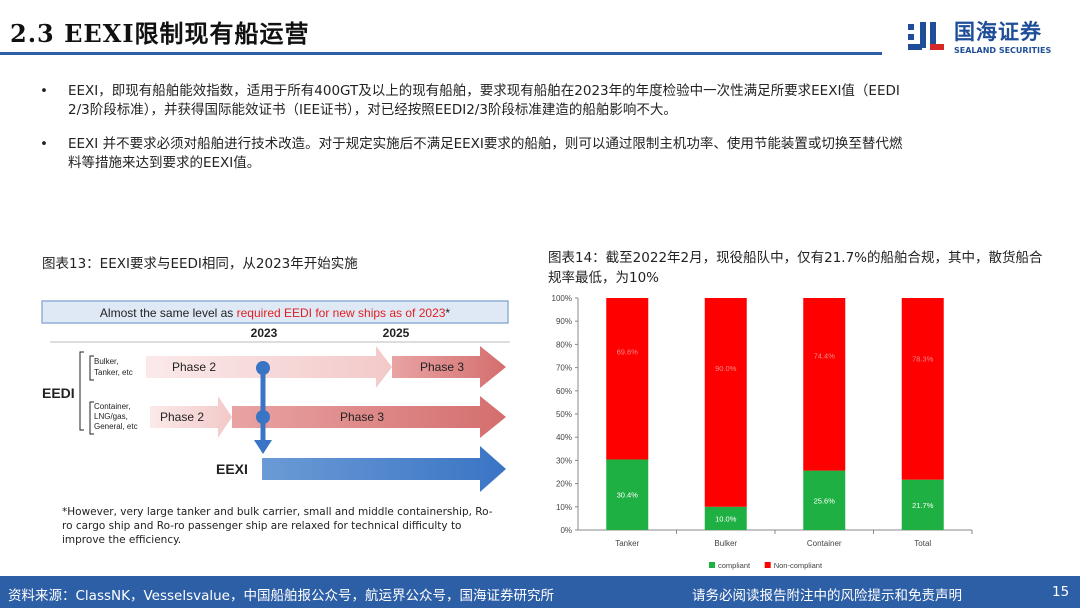  I want to click on sealand-logo-icon, so click(926, 36).